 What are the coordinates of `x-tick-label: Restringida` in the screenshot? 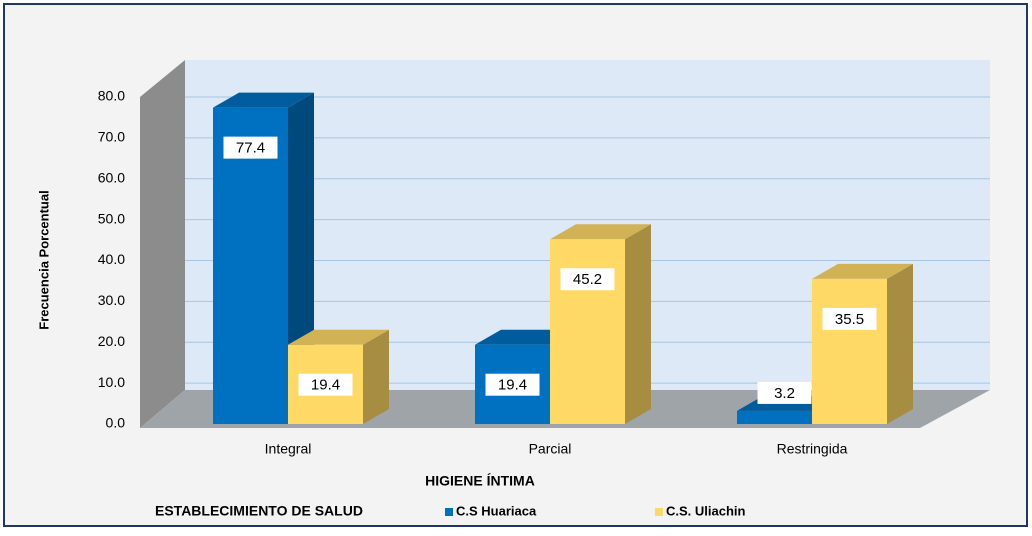 It's located at (812, 449).